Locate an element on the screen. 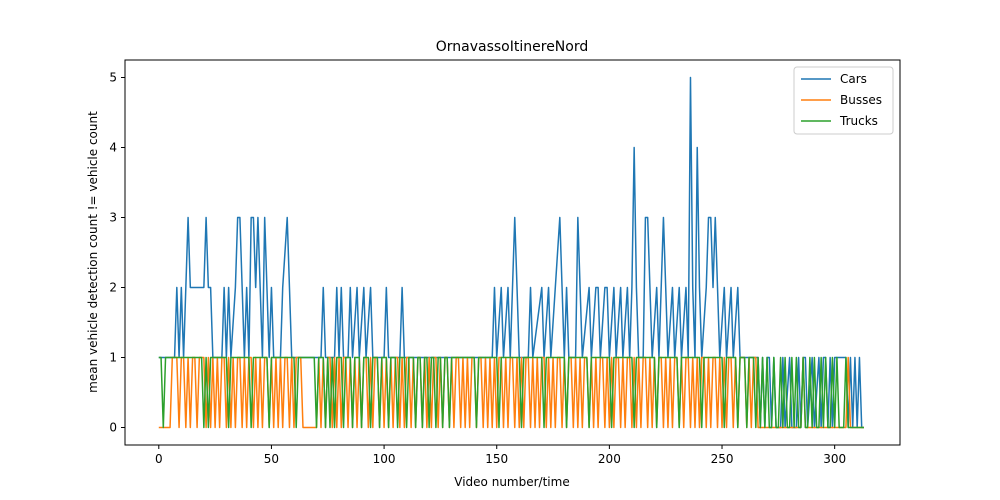 The height and width of the screenshot is (500, 1000). x-axis-label: Video number/time is located at coordinates (511, 482).